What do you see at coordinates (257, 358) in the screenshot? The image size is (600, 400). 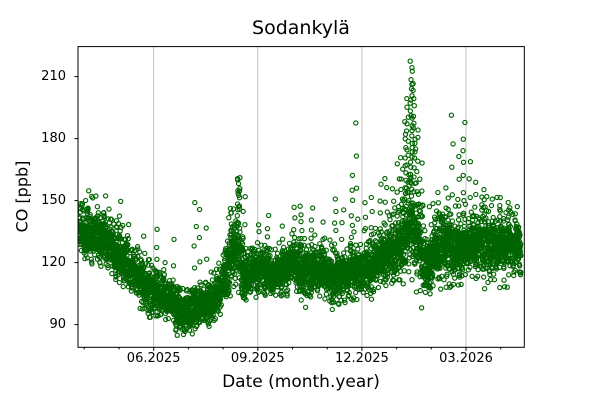 I see `x-tick-label: 09.2025` at bounding box center [257, 358].